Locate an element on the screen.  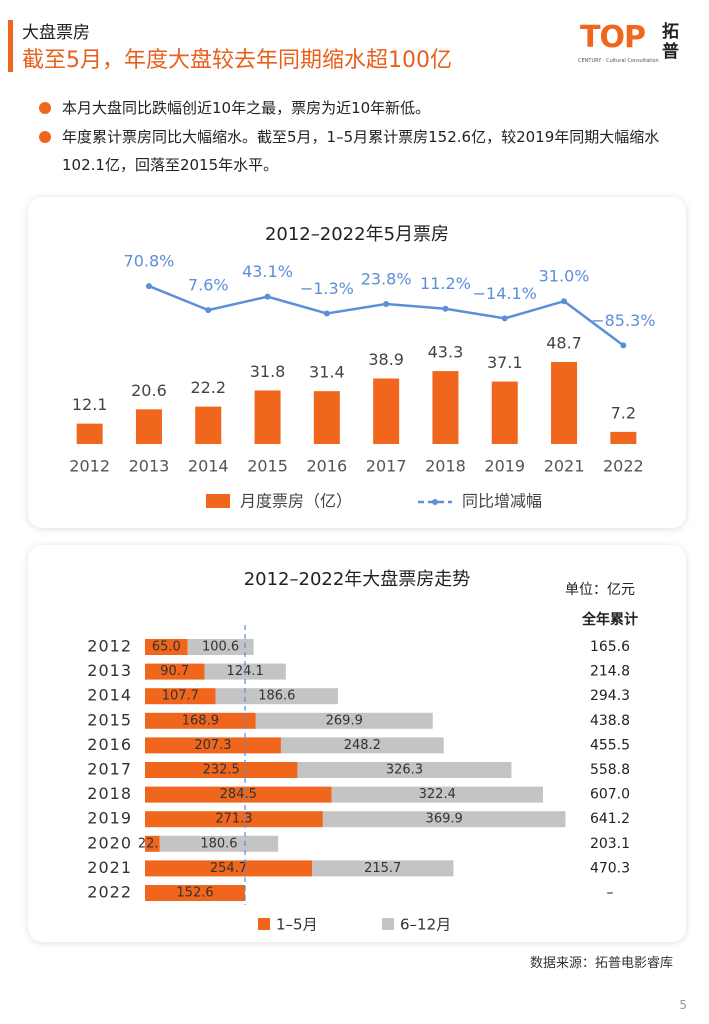
data-label: 186.6 is located at coordinates (276, 696).